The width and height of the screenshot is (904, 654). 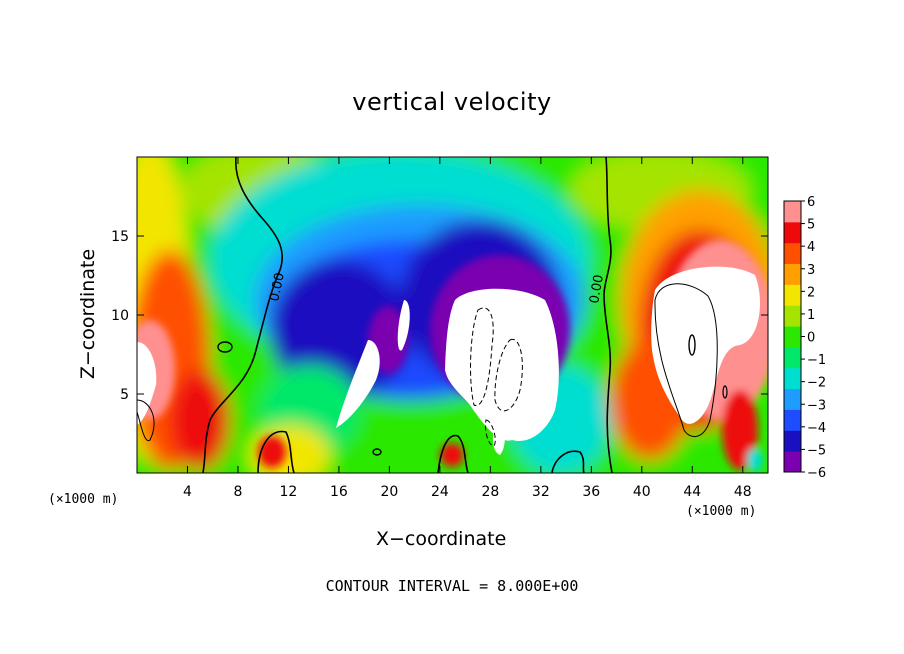 What do you see at coordinates (816, 383) in the screenshot?
I see `colorbar-tick-label: −2` at bounding box center [816, 383].